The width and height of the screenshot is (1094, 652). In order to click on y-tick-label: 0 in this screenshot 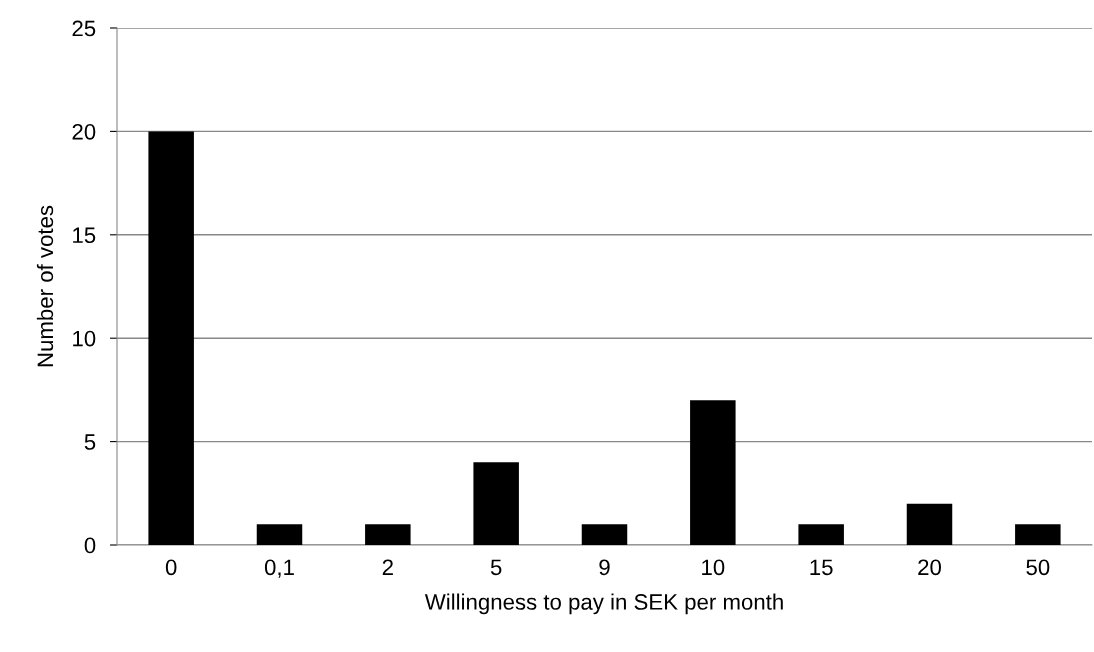, I will do `click(90, 545)`.